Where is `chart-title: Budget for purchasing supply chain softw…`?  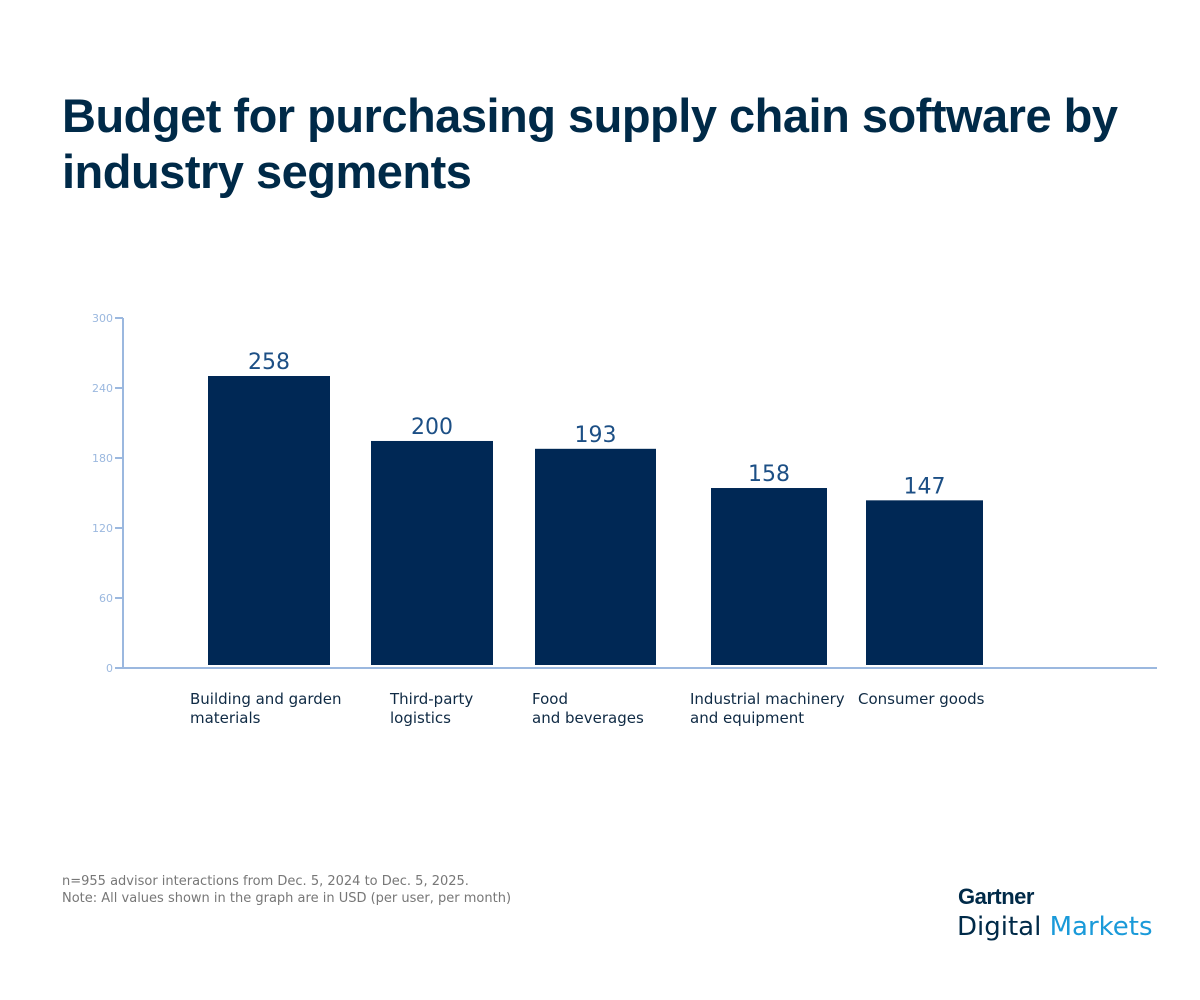 chart-title: Budget for purchasing supply chain softw… is located at coordinates (590, 143).